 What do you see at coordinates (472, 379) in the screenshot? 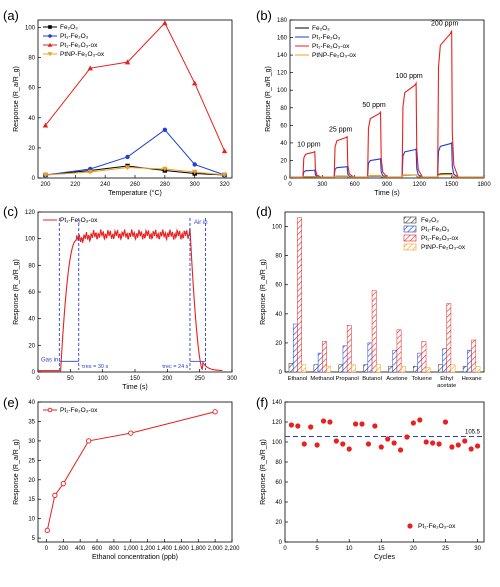
I see `x-category-label: Hexane` at bounding box center [472, 379].